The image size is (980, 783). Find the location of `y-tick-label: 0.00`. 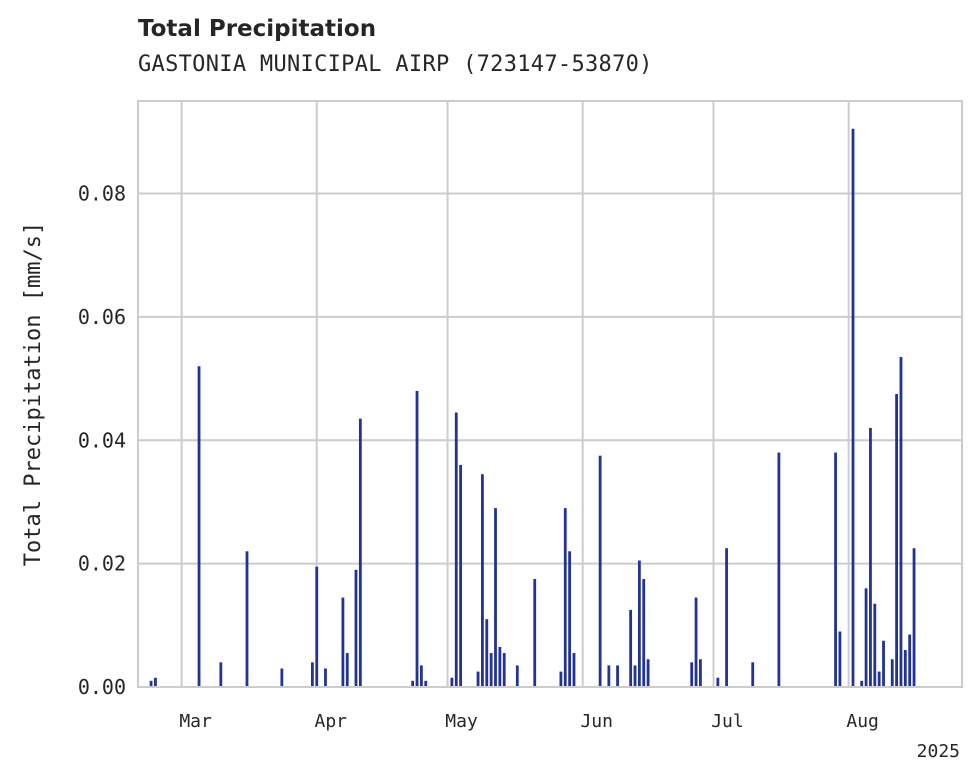

y-tick-label: 0.00 is located at coordinates (102, 687).